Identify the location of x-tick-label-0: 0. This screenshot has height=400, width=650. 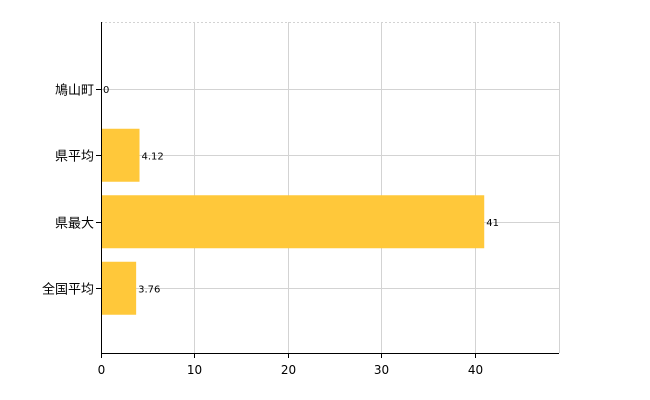
(102, 370).